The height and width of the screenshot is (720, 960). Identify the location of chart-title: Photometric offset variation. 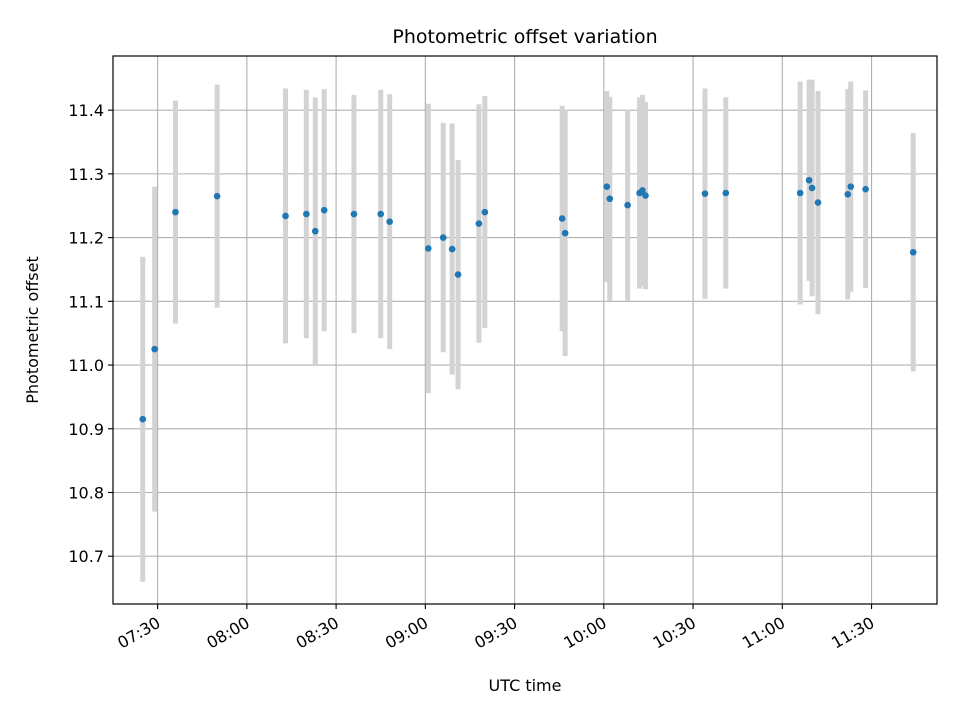
(524, 37).